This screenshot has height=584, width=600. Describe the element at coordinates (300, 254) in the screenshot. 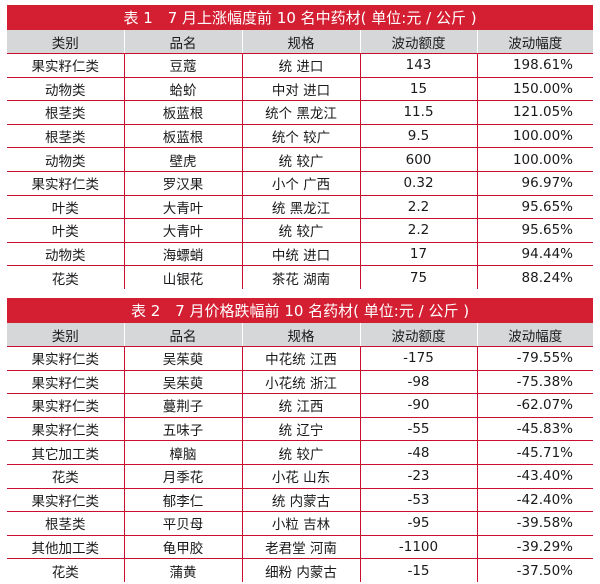

I see `cell-specification: 中统 进口` at that location.